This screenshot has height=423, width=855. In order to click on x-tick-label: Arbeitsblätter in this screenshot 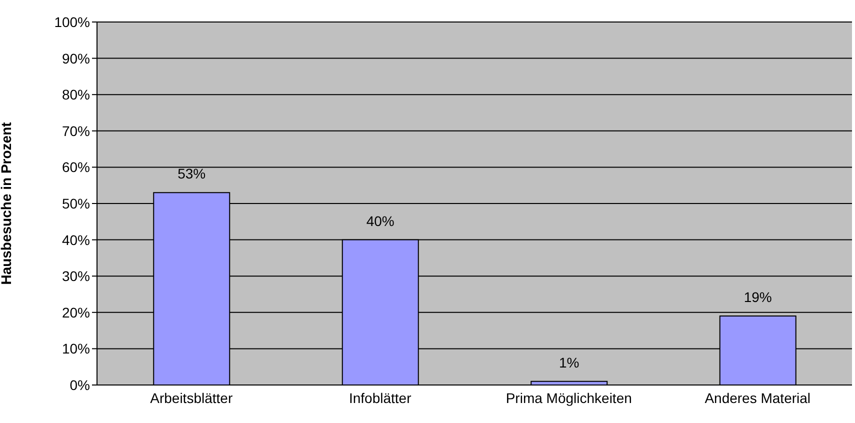, I will do `click(191, 398)`.